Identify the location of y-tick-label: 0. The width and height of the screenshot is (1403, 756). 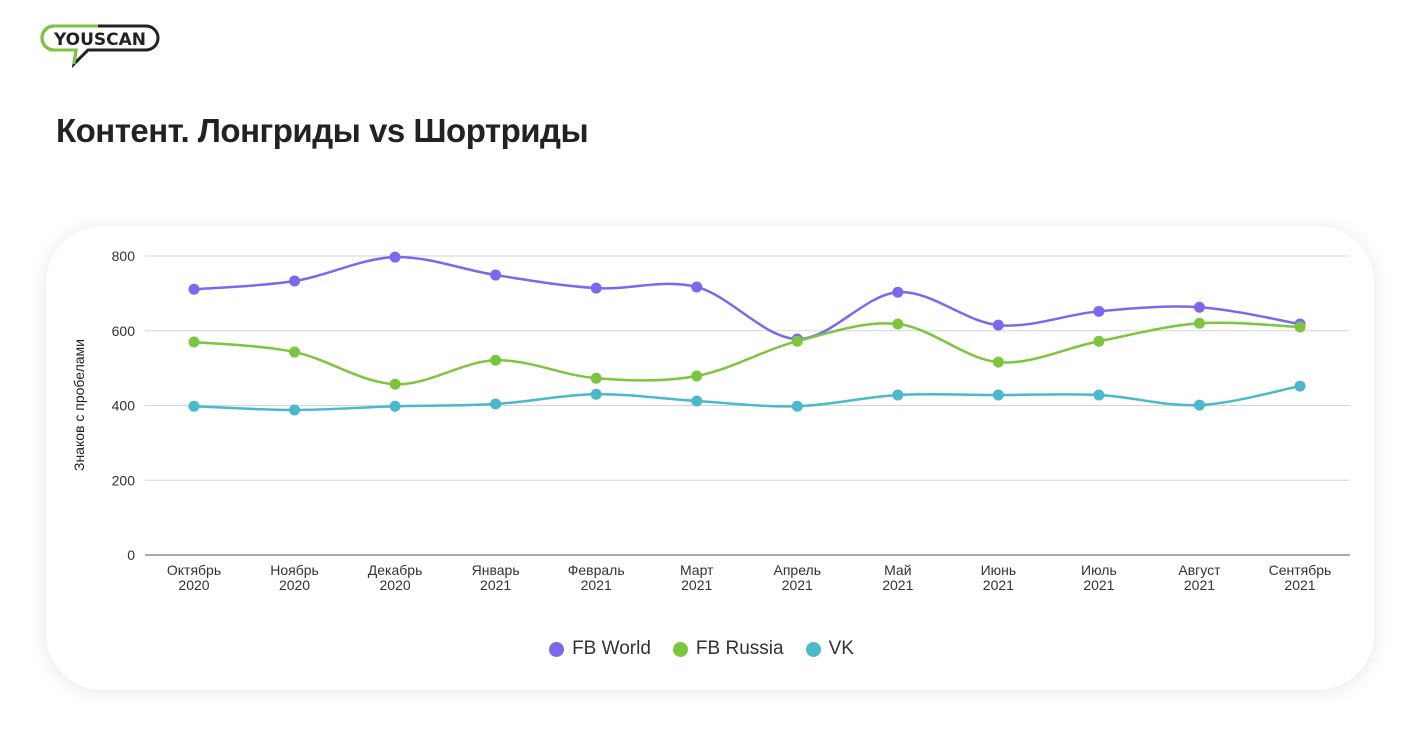
(131, 555).